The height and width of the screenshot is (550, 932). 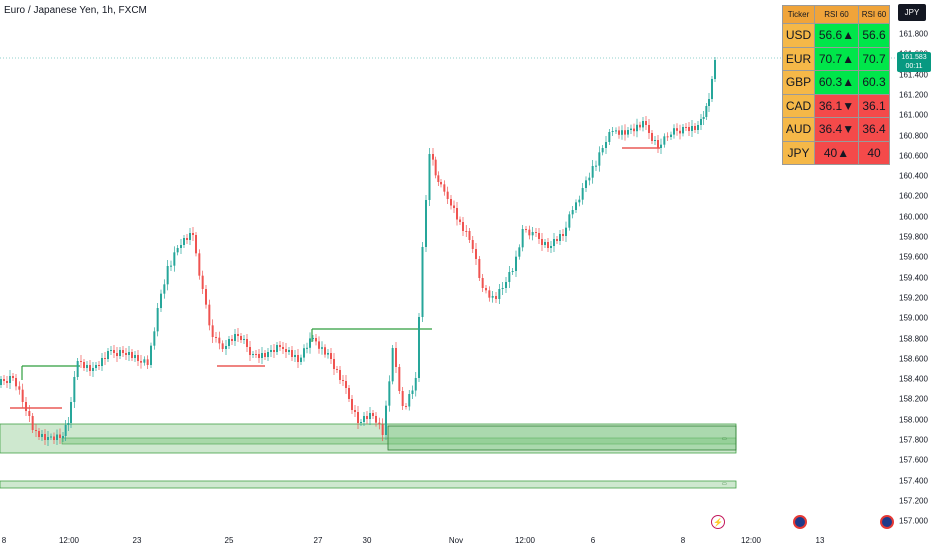 I want to click on symbol-title: Euro / Japanese Yen, 1h, FXCM, so click(x=75, y=10).